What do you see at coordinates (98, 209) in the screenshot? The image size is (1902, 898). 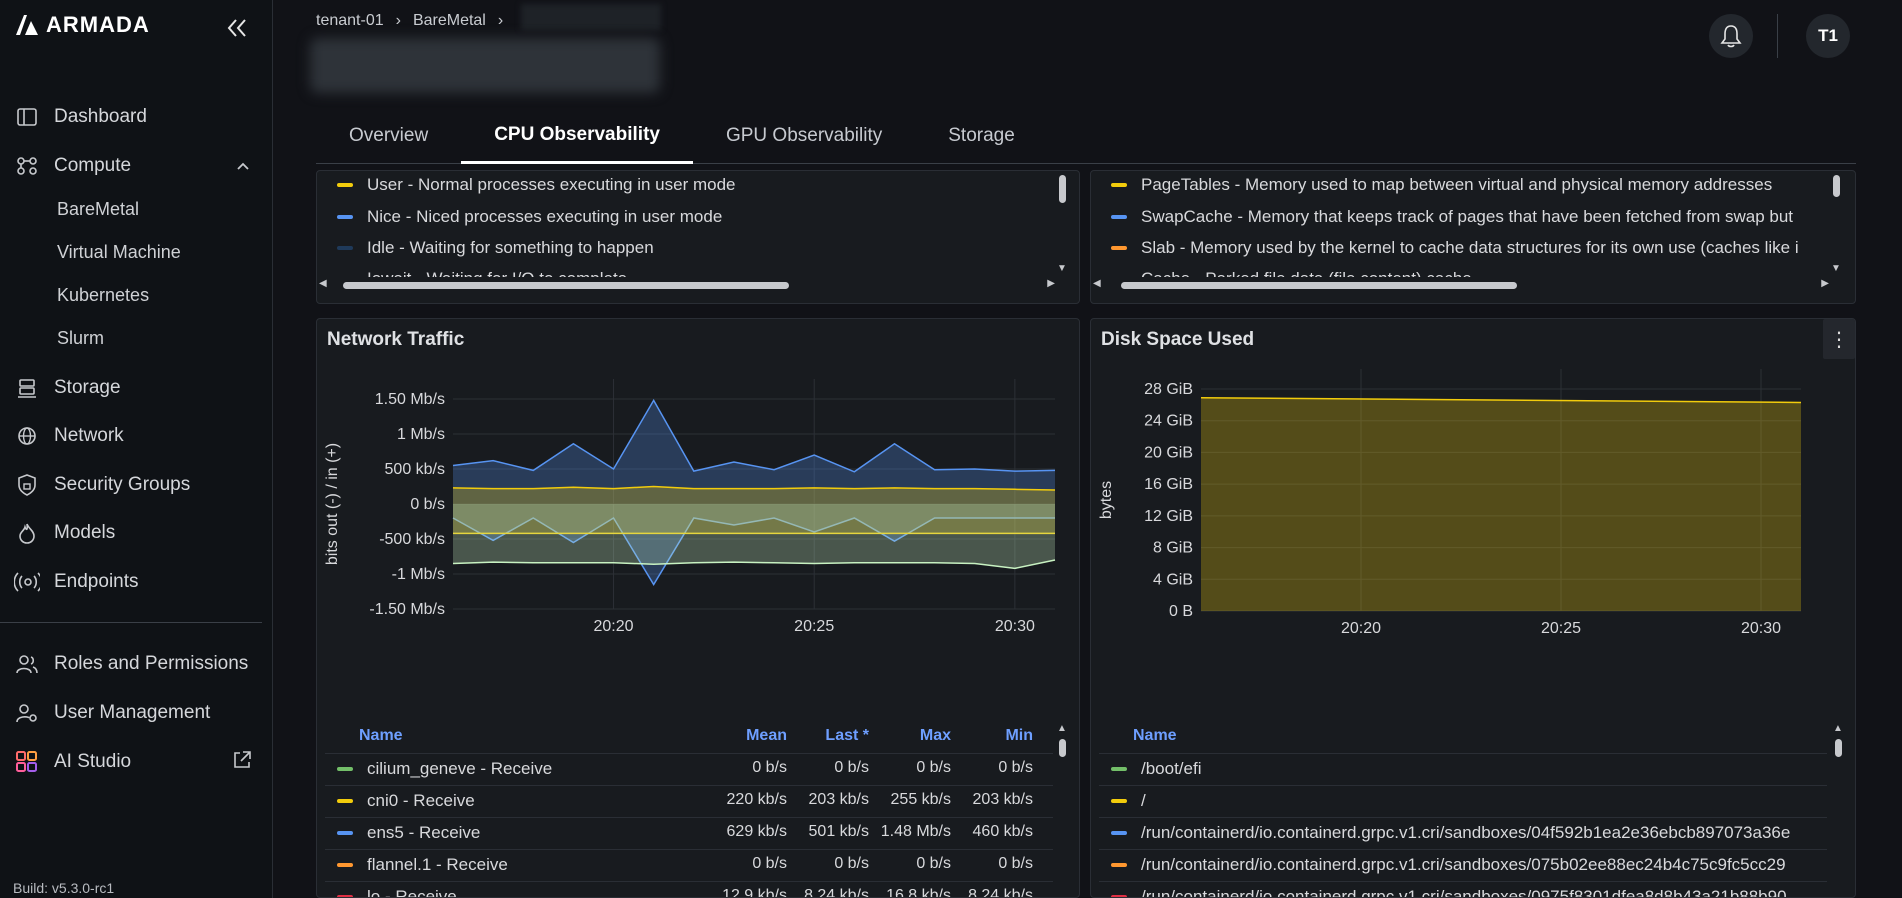 I see `sidebar-subitem-baremetal: BareMetal` at bounding box center [98, 209].